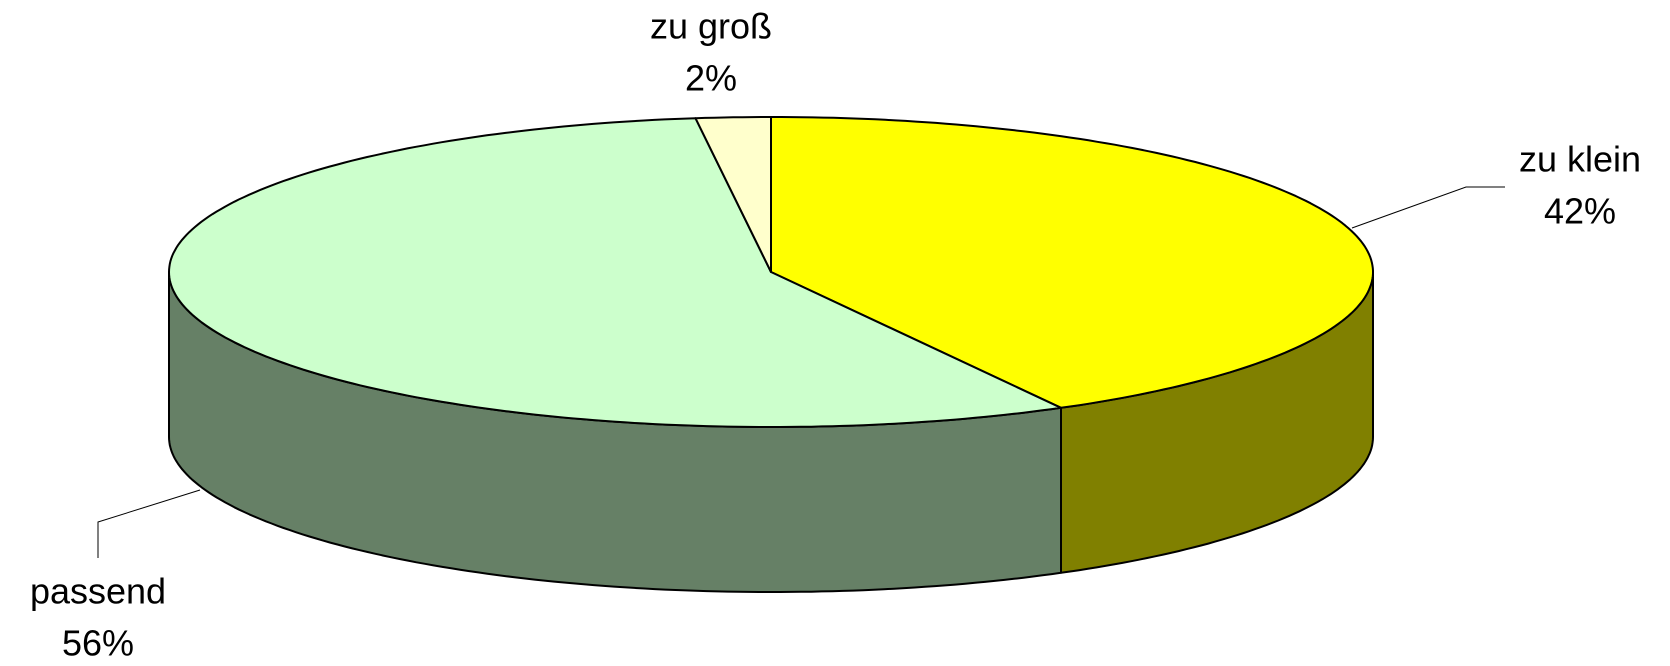 The height and width of the screenshot is (666, 1670). Describe the element at coordinates (733, 194) in the screenshot. I see `pie-slice` at that location.